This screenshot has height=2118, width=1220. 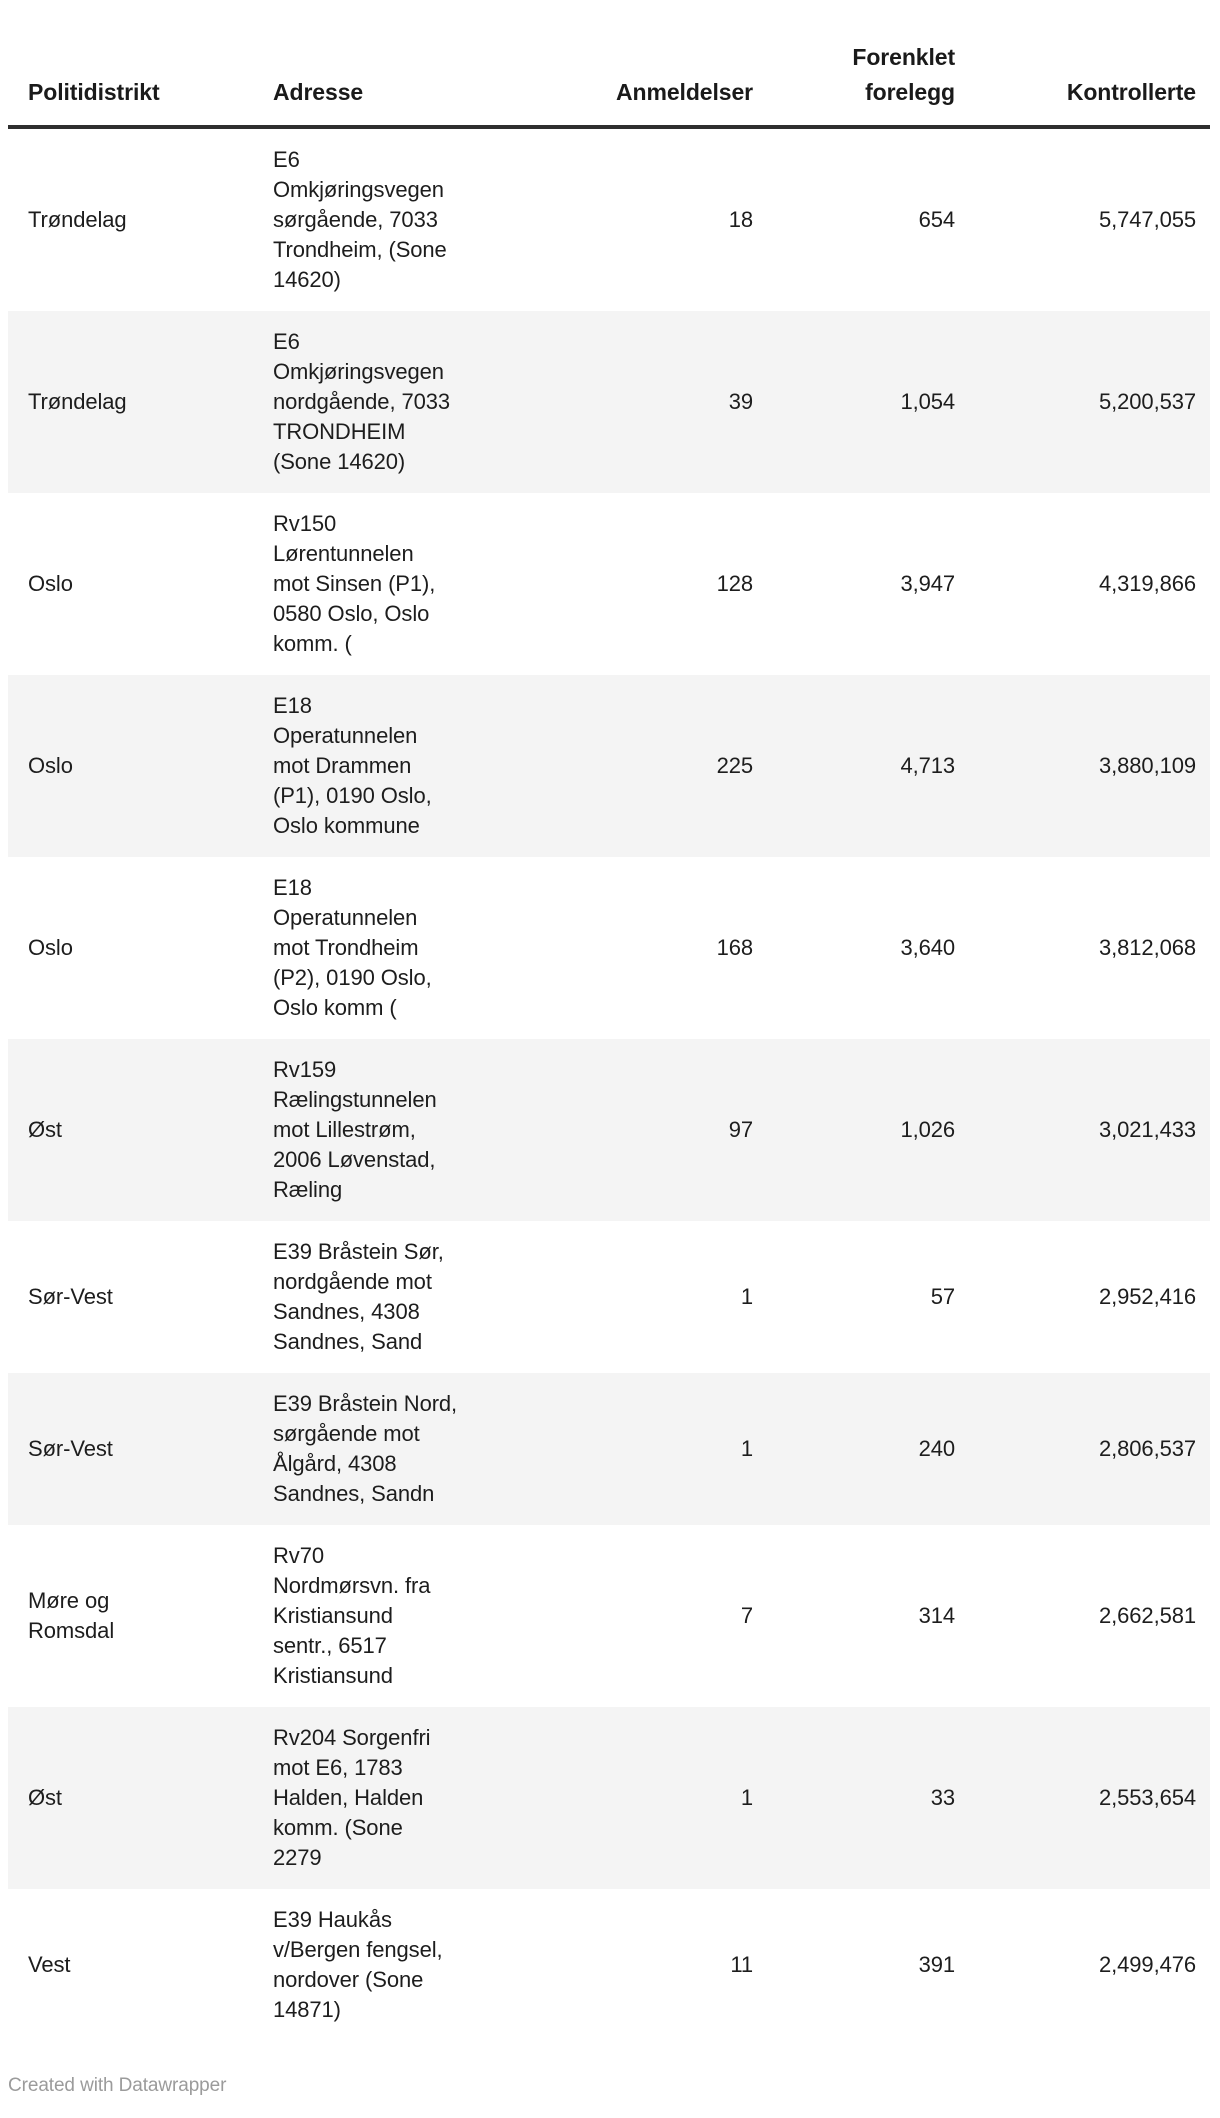 What do you see at coordinates (937, 219) in the screenshot?
I see `cell-forenklet-forelegg: 654` at bounding box center [937, 219].